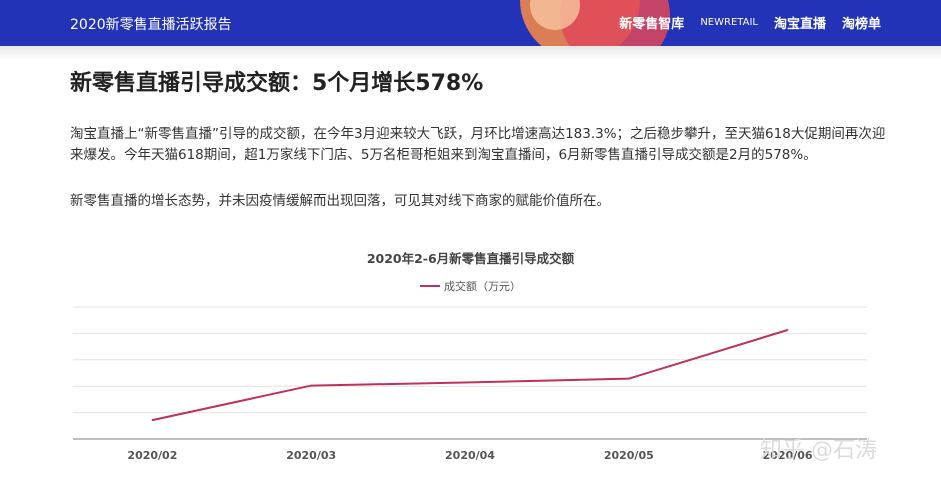  I want to click on watermark: 知乎 @石涛, so click(818, 450).